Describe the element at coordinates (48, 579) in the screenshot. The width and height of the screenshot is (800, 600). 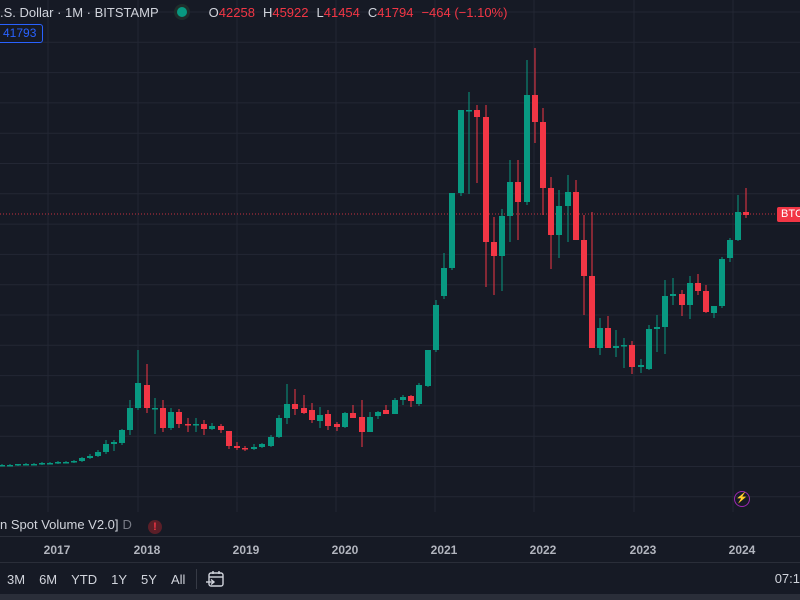
I see `range-6m-button: 6M` at that location.